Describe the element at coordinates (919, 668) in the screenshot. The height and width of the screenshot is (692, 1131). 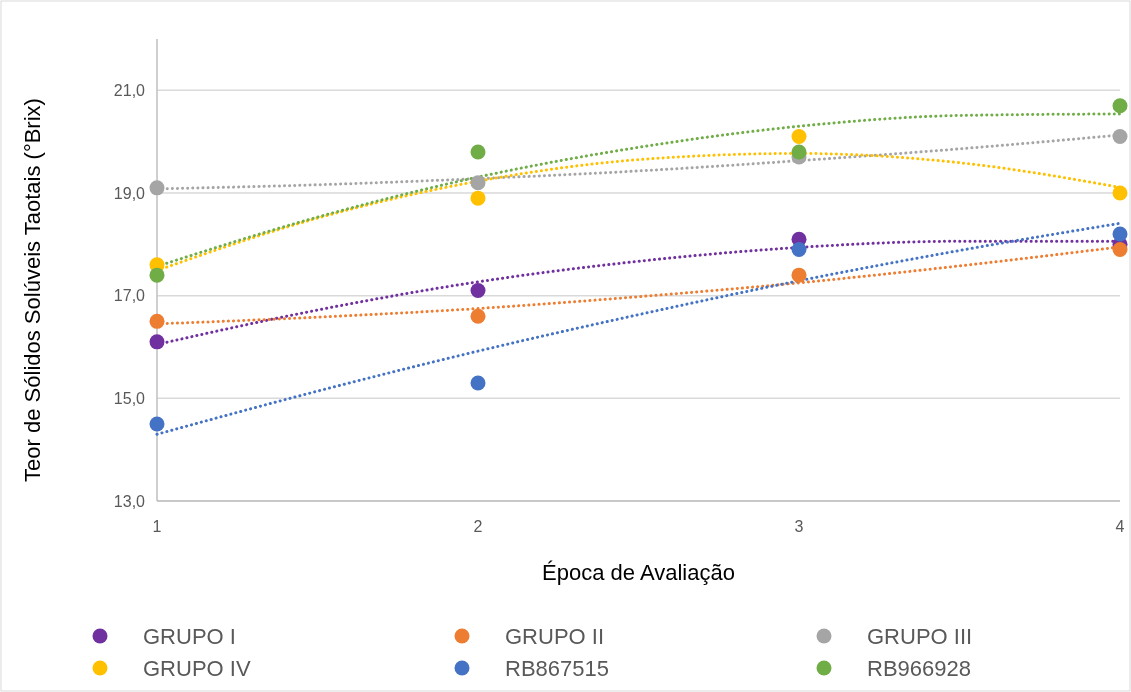
I see `legend-label: RB966928` at that location.